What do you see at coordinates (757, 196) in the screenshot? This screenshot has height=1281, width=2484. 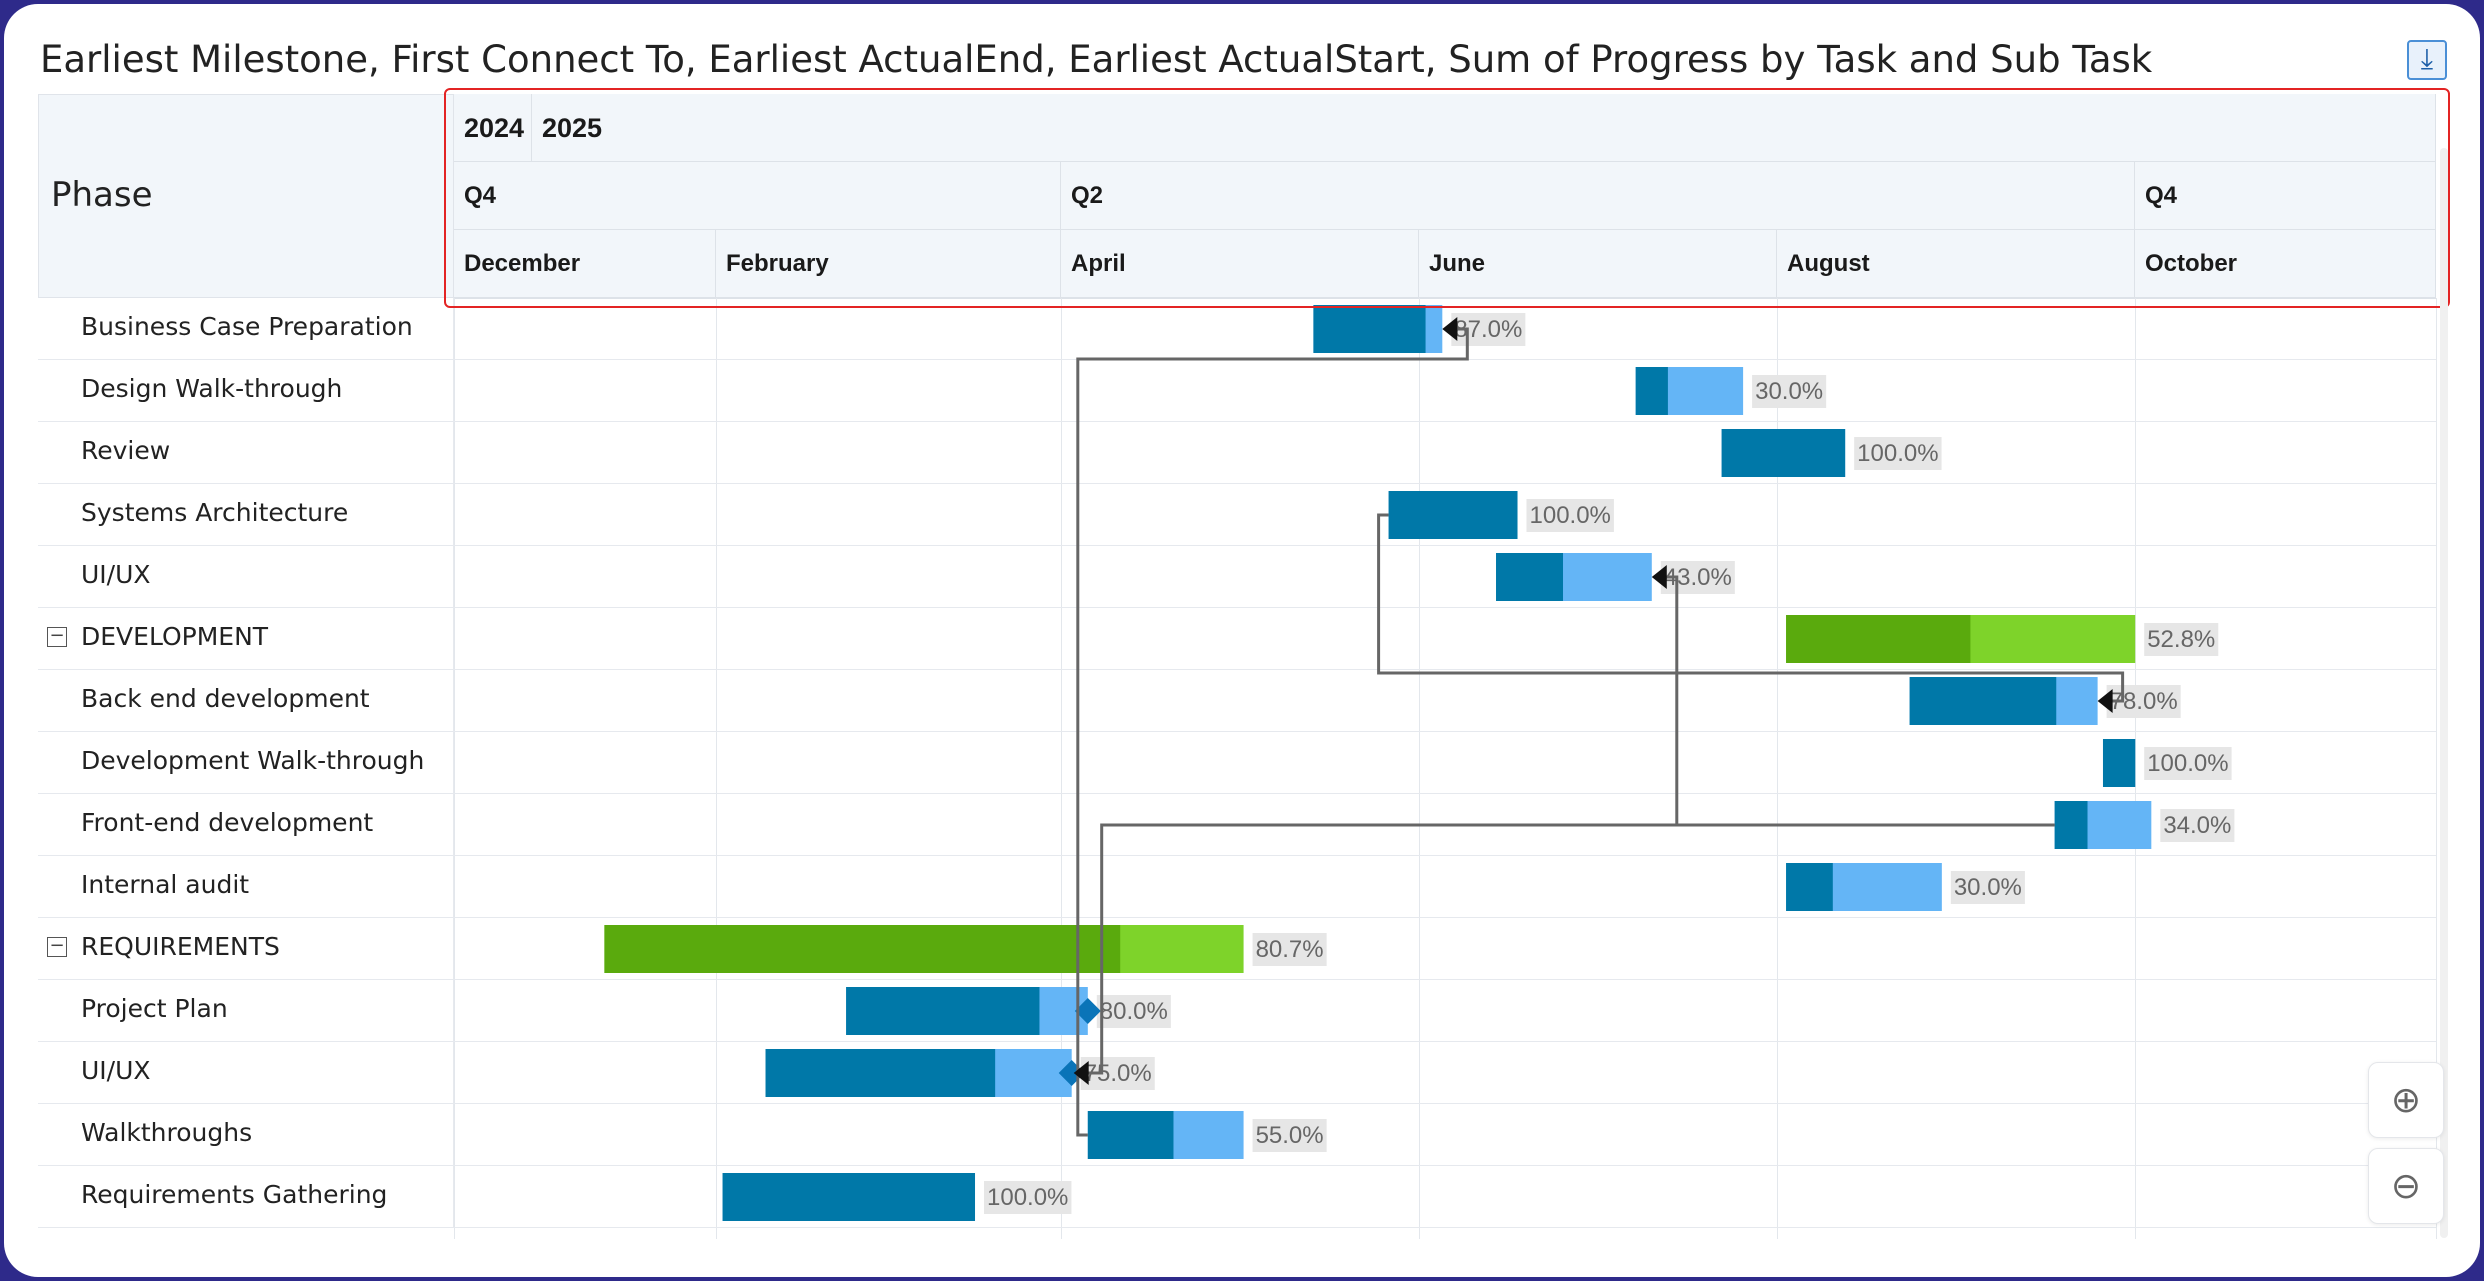 I see `quarter-q4-2024: Q4` at bounding box center [757, 196].